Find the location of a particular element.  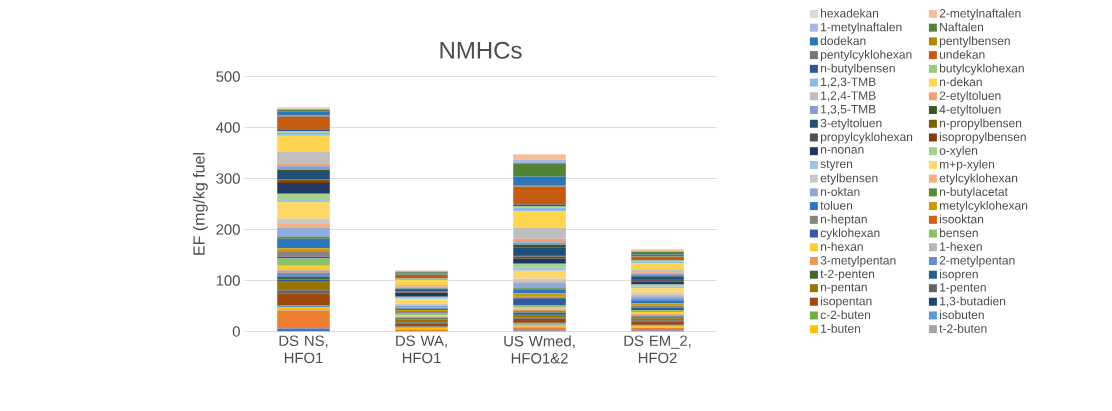

legend-label: pentylcyklohexan is located at coordinates (866, 55).